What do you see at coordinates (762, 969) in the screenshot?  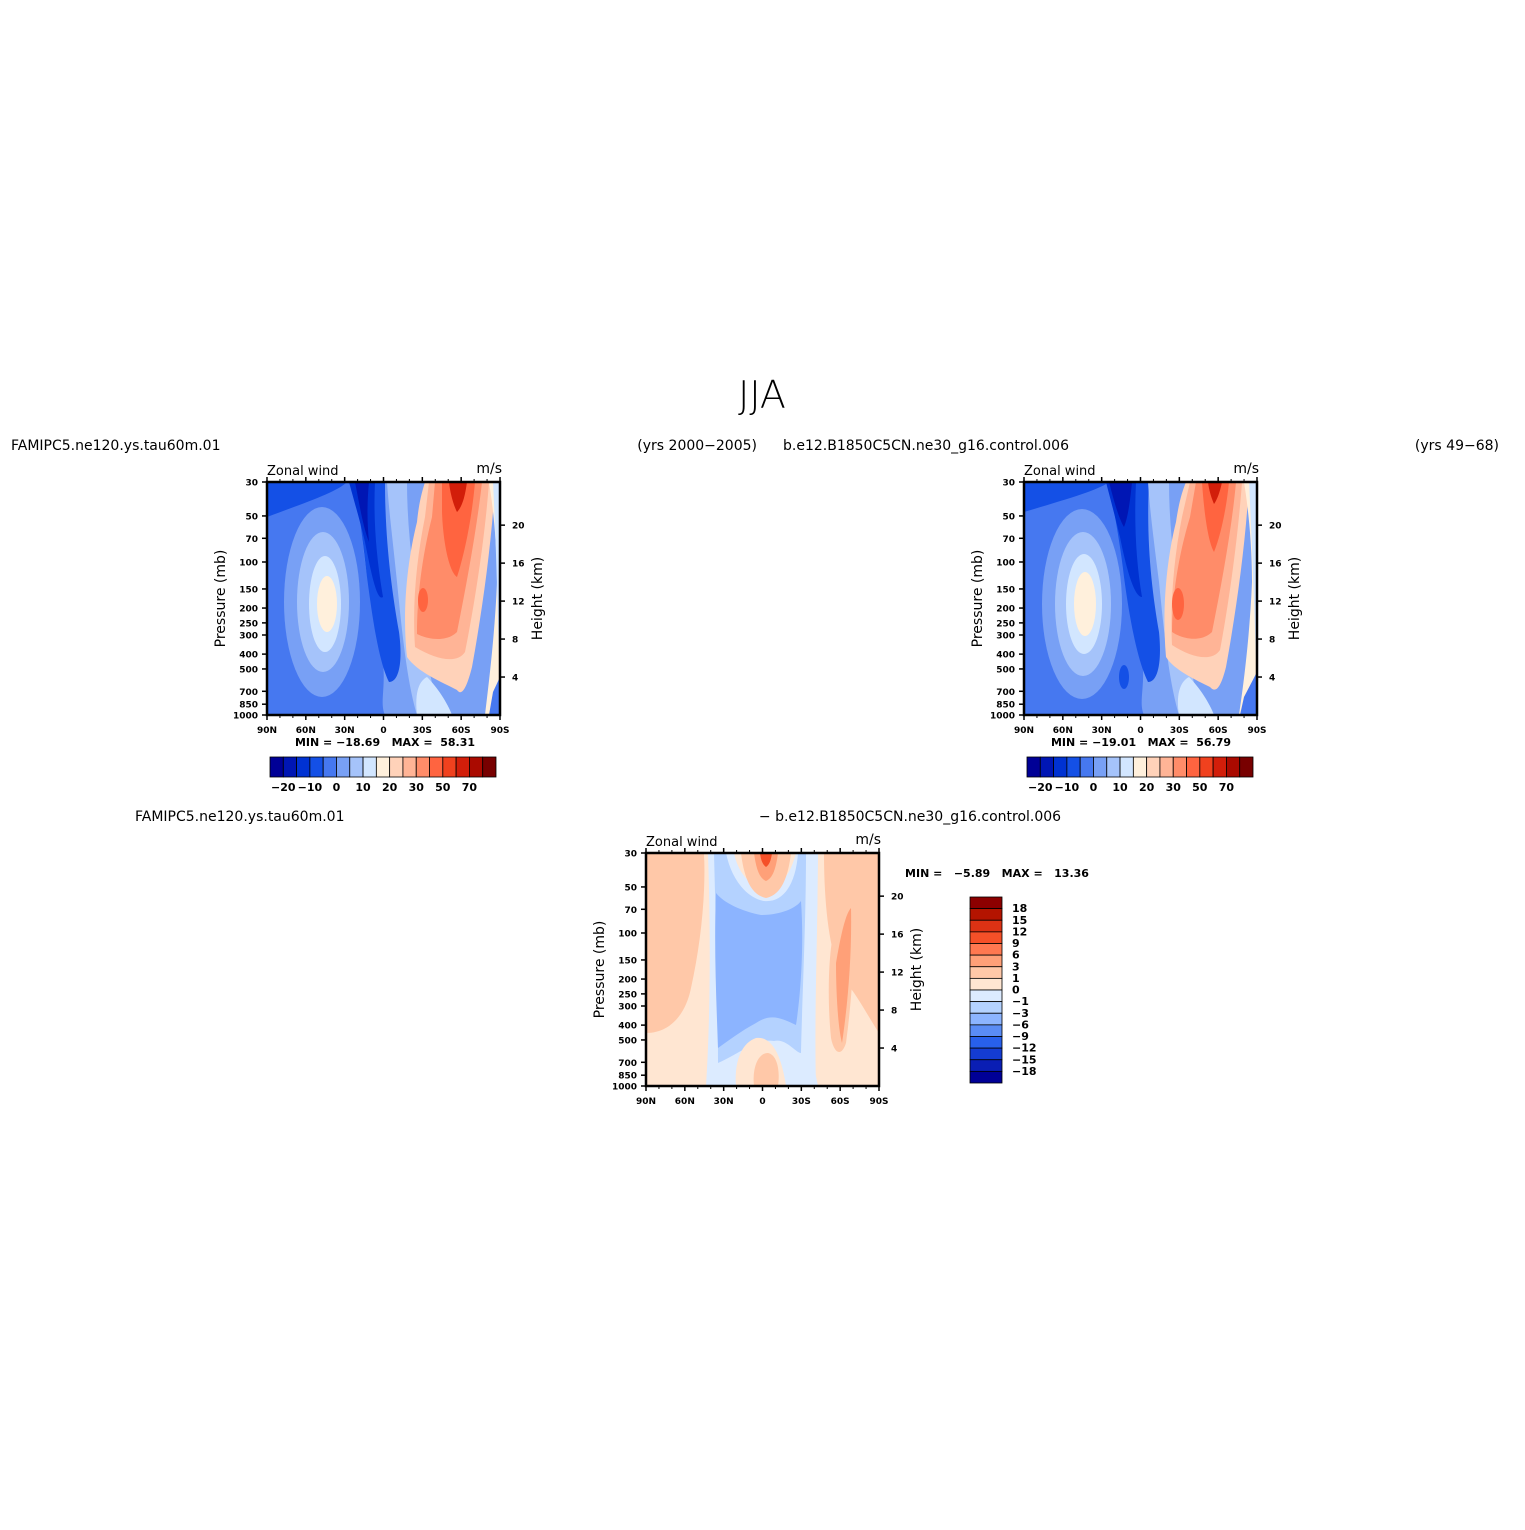 I see `panel3-contour-field` at bounding box center [762, 969].